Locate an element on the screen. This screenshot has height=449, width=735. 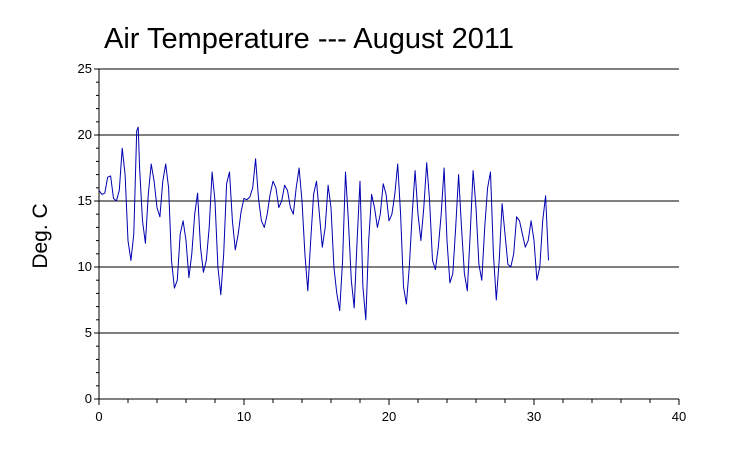
x-tick-label-2: 20 is located at coordinates (389, 416).